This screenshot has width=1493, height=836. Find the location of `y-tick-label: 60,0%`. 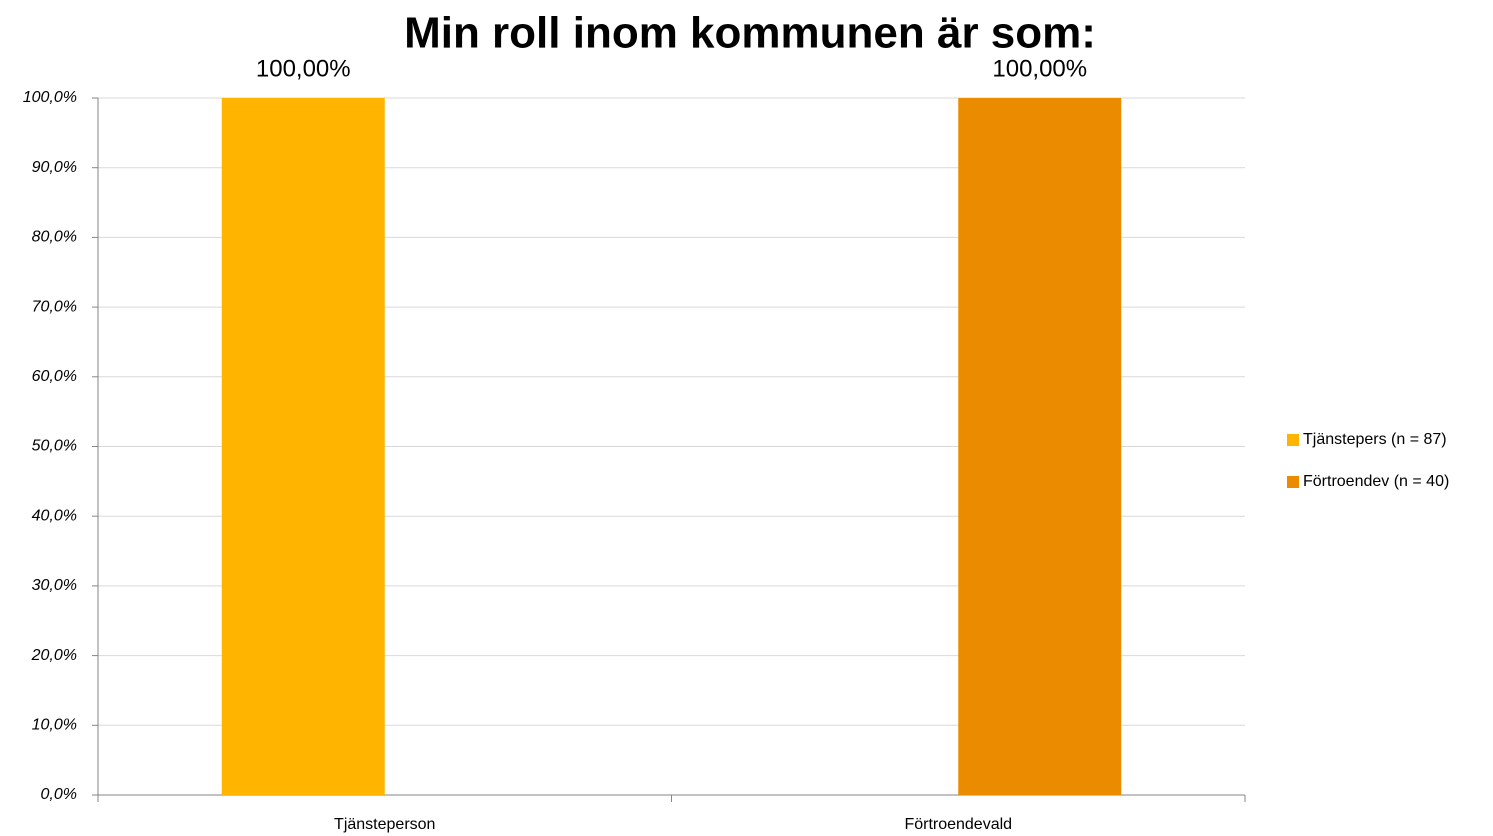

y-tick-label: 60,0% is located at coordinates (54, 376).